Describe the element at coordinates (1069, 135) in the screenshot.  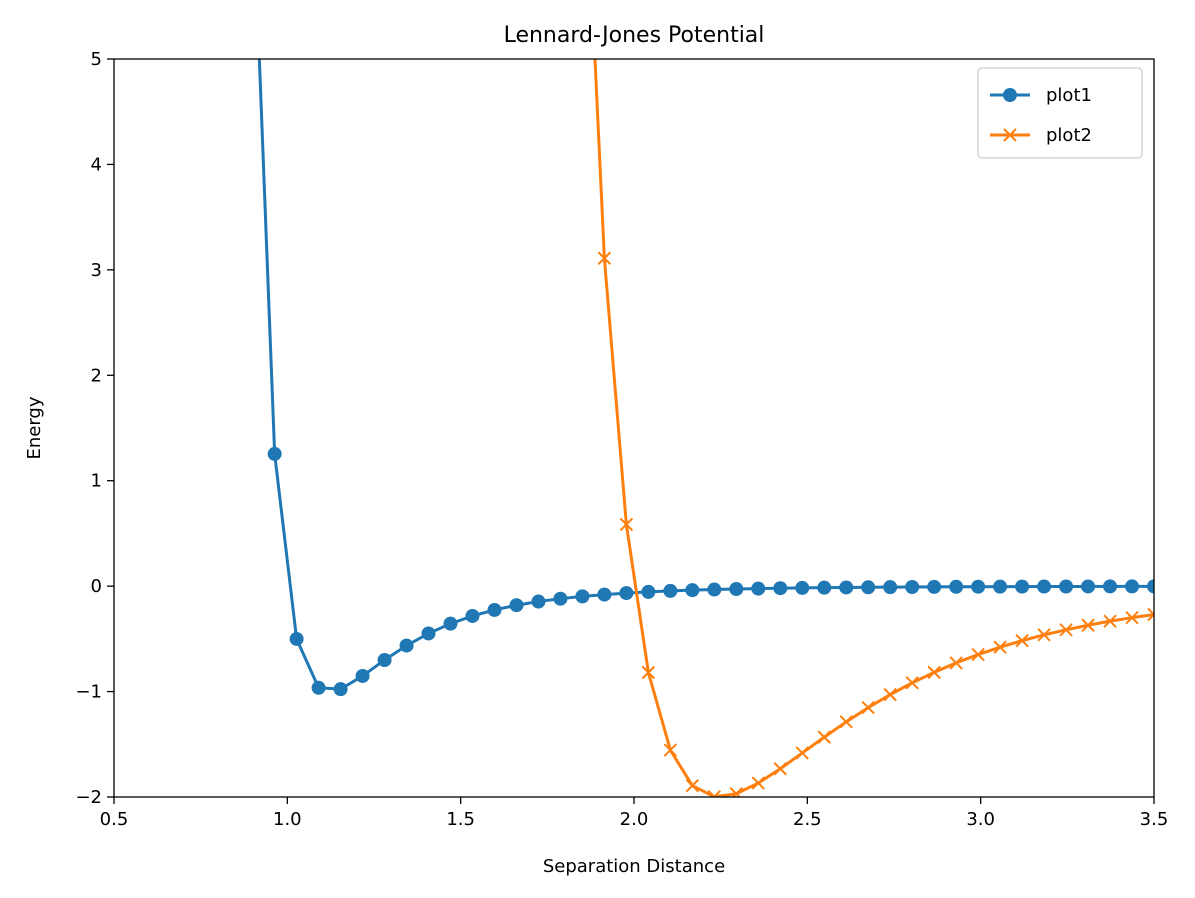
I see `legend-label: plot2` at that location.